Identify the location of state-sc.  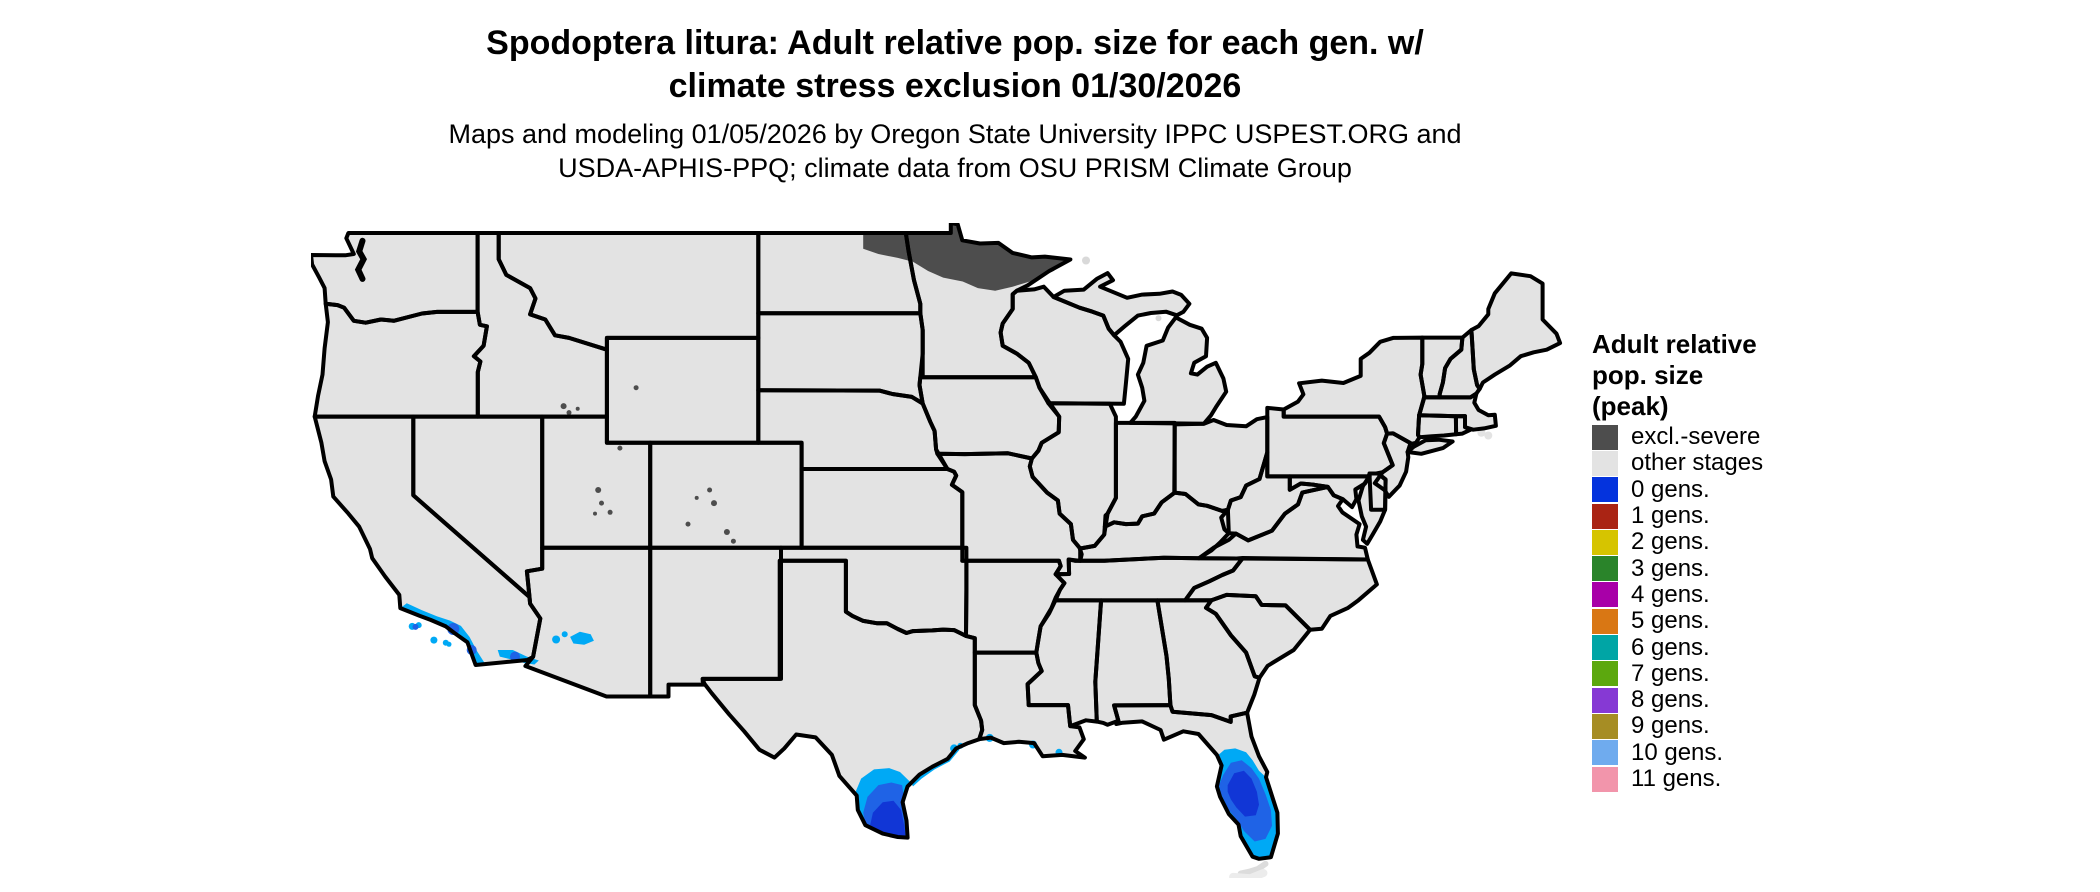
(1258, 636).